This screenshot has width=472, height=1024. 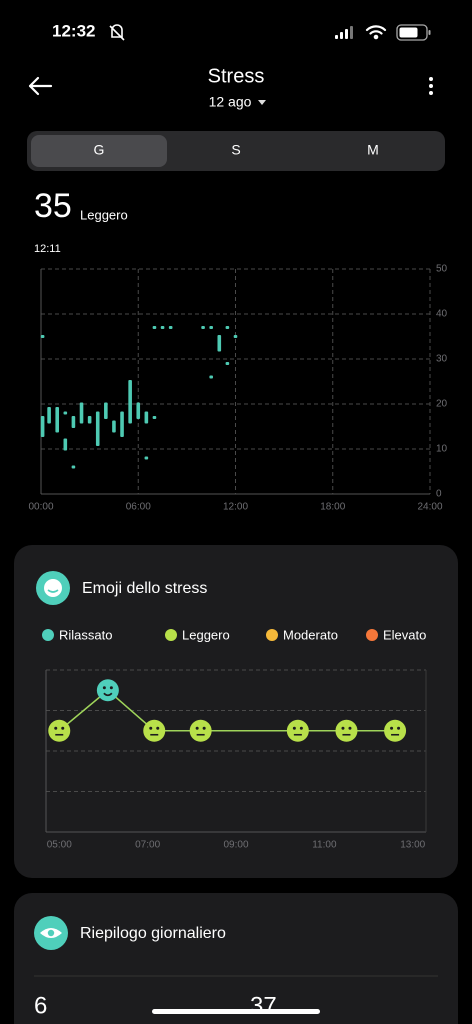 What do you see at coordinates (138, 507) in the screenshot?
I see `x-tick-label: 06:00` at bounding box center [138, 507].